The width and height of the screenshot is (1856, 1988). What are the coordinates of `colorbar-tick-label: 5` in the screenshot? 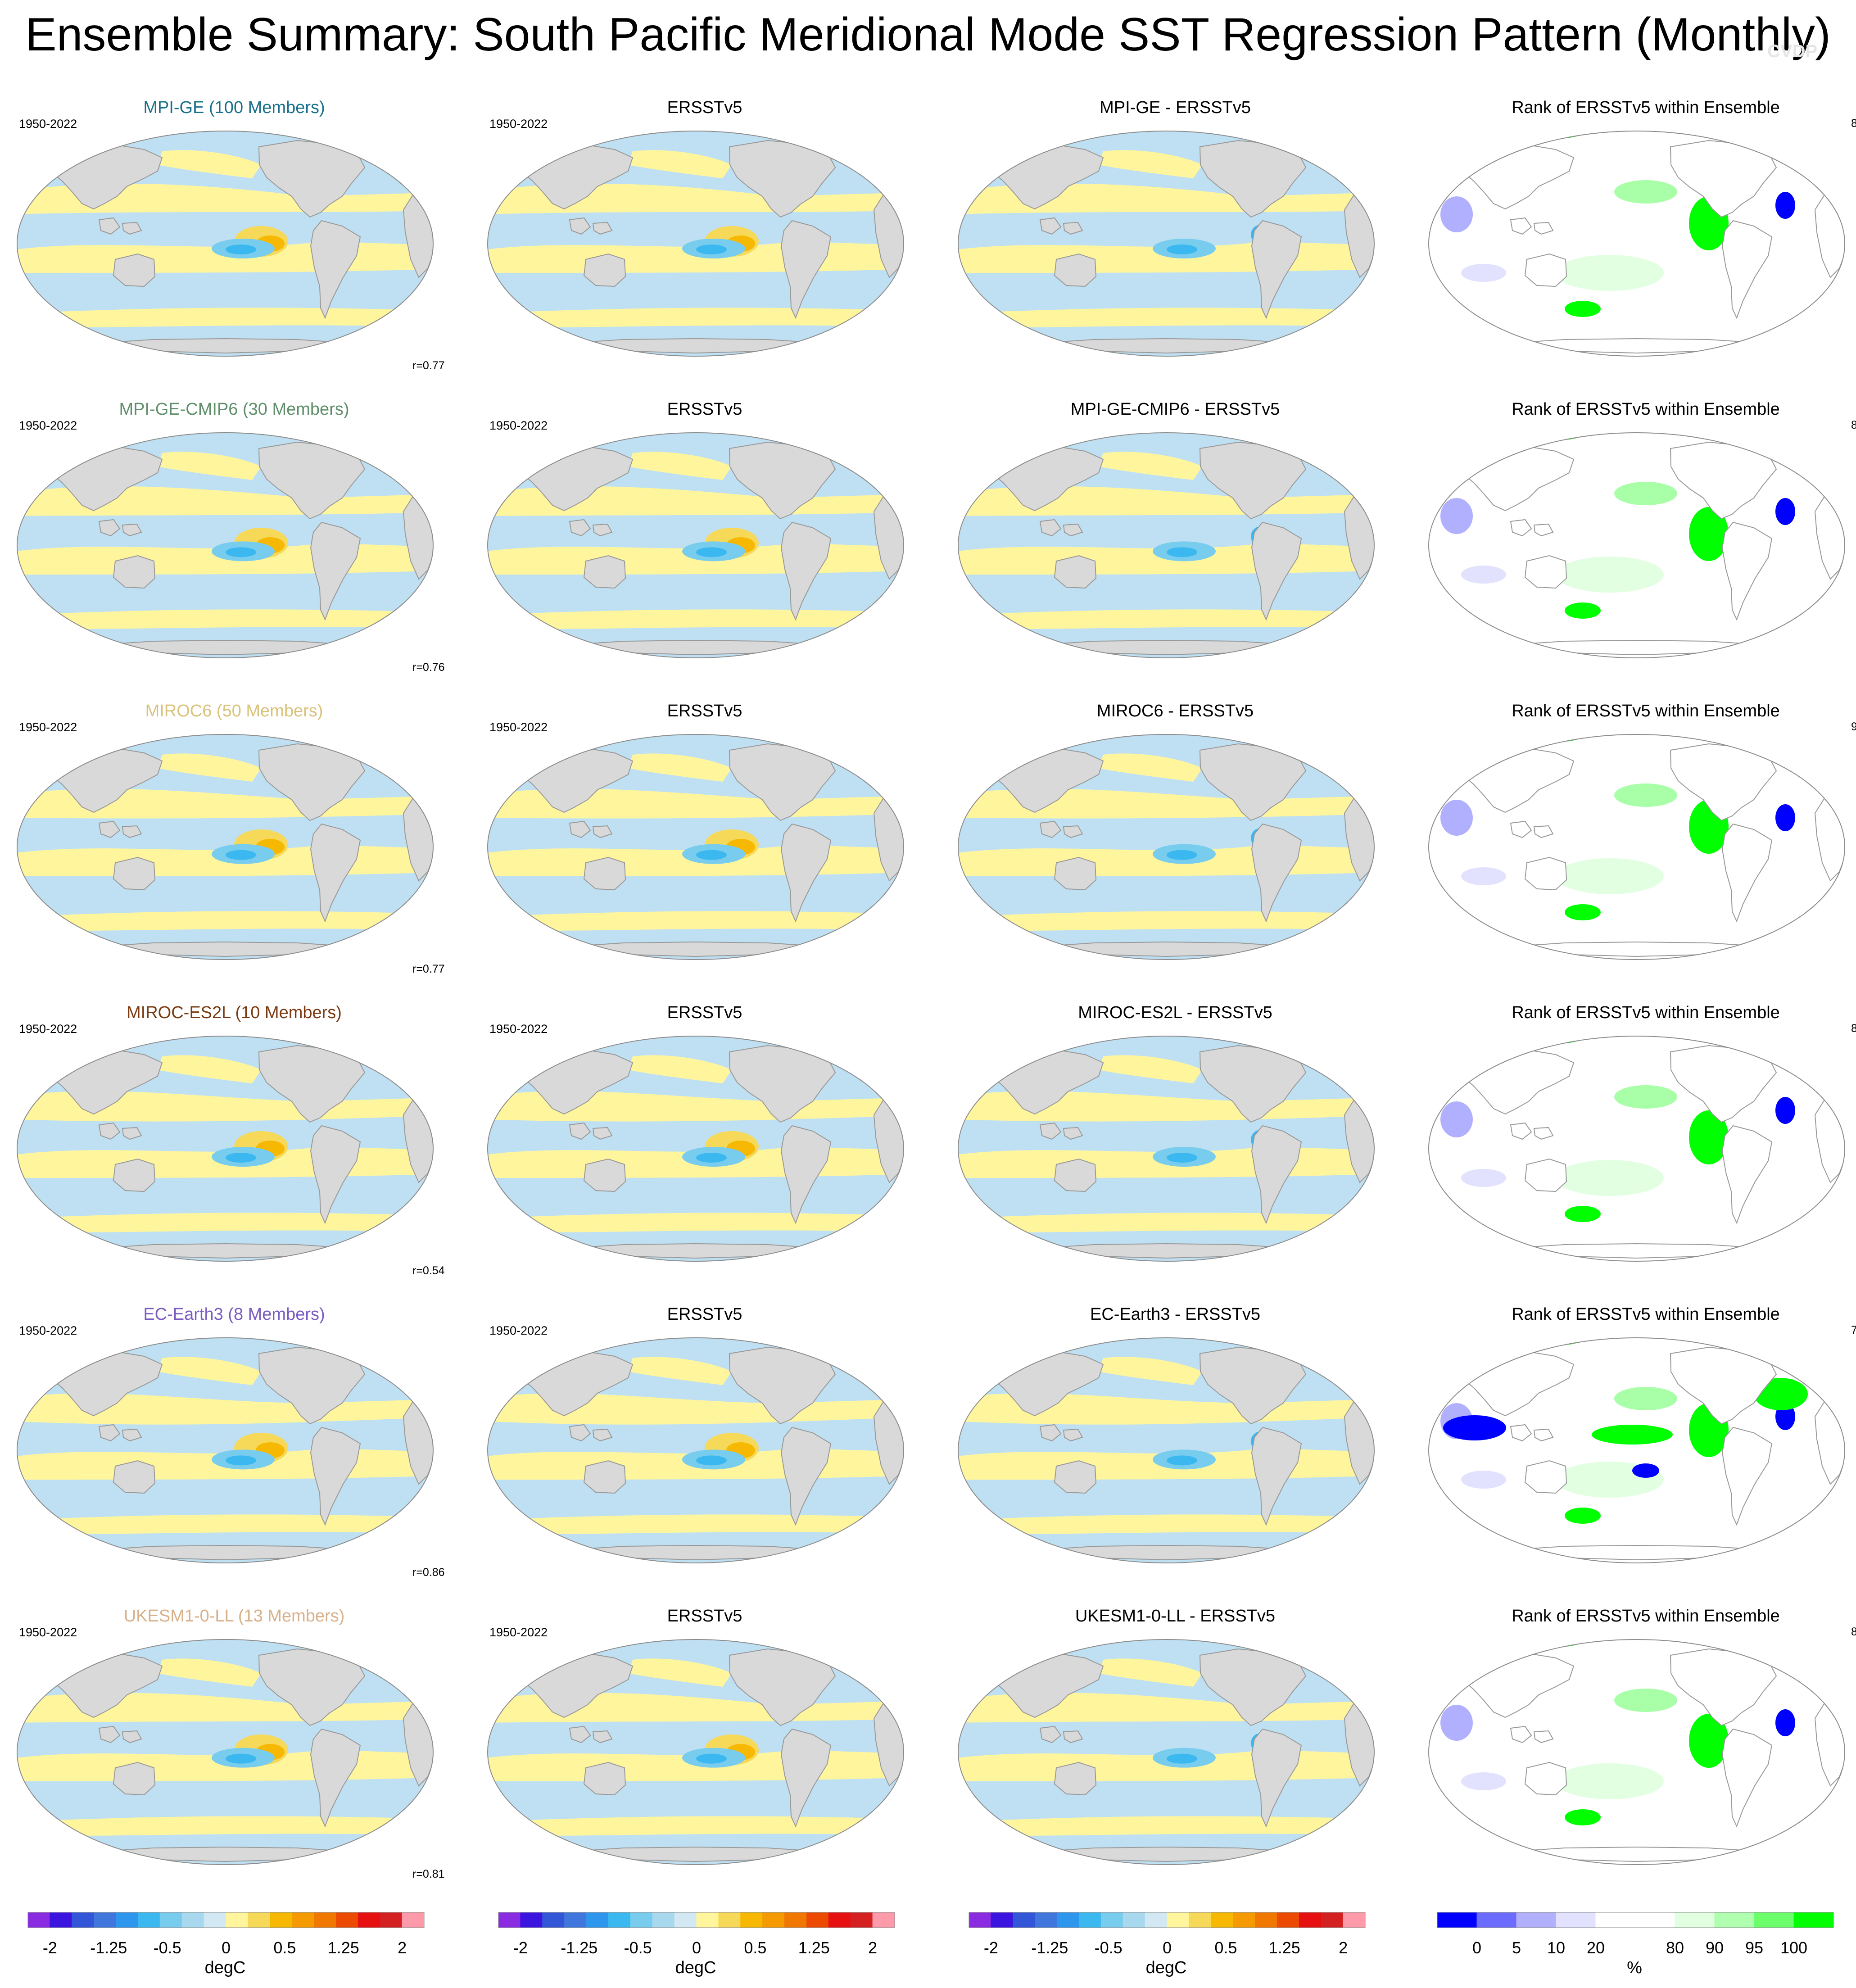 It's located at (1516, 1948).